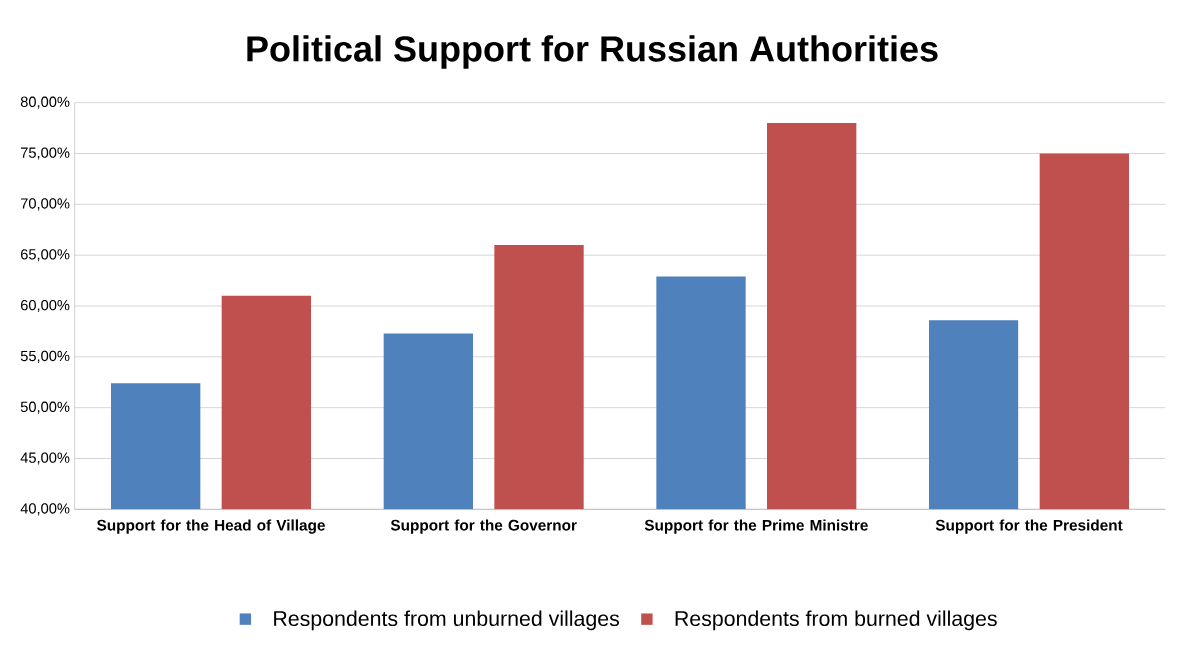 The height and width of the screenshot is (651, 1184). What do you see at coordinates (756, 526) in the screenshot?
I see `x-tick-label: Support for the Prime Ministre` at bounding box center [756, 526].